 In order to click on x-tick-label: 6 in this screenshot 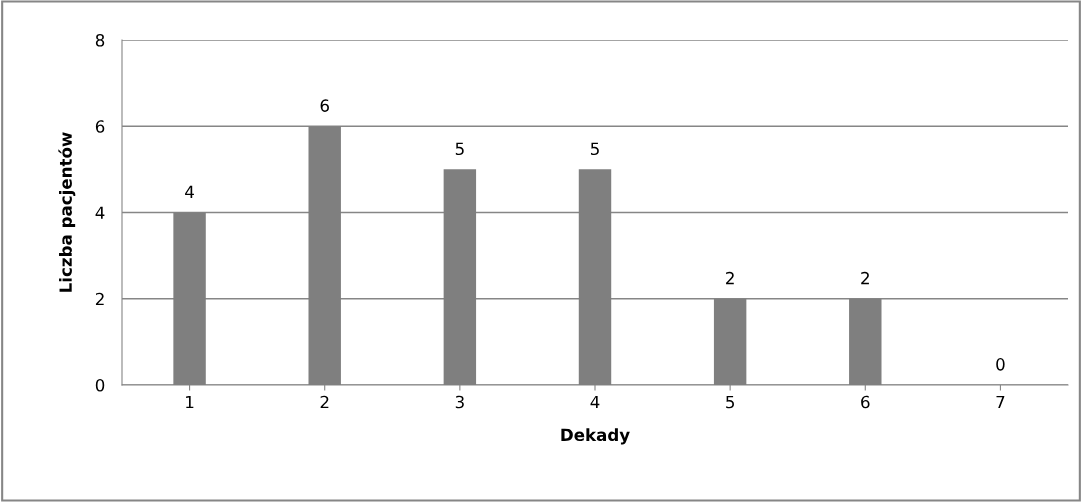, I will do `click(865, 402)`.